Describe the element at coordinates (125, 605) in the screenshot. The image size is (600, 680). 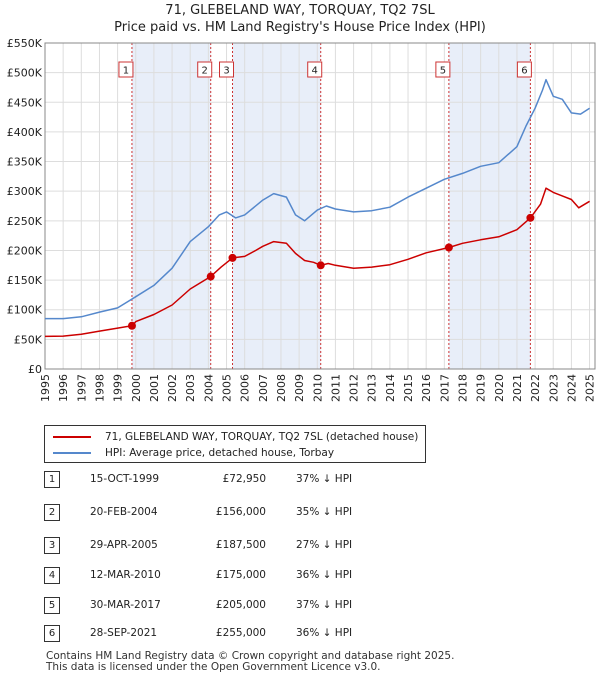
I see `sale-date: 30-MAR-2017` at that location.